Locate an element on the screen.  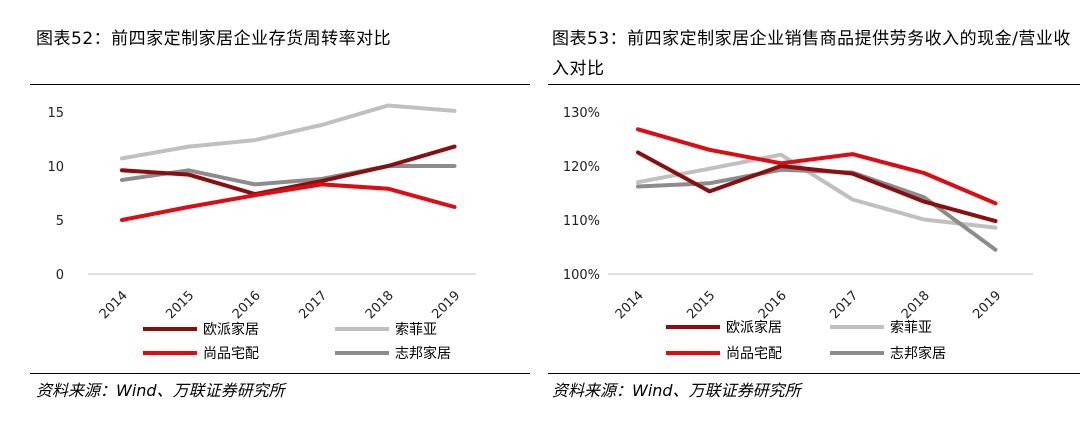
right-source-note: 资料来源：Wind、万联证券研究所 is located at coordinates (676, 390).